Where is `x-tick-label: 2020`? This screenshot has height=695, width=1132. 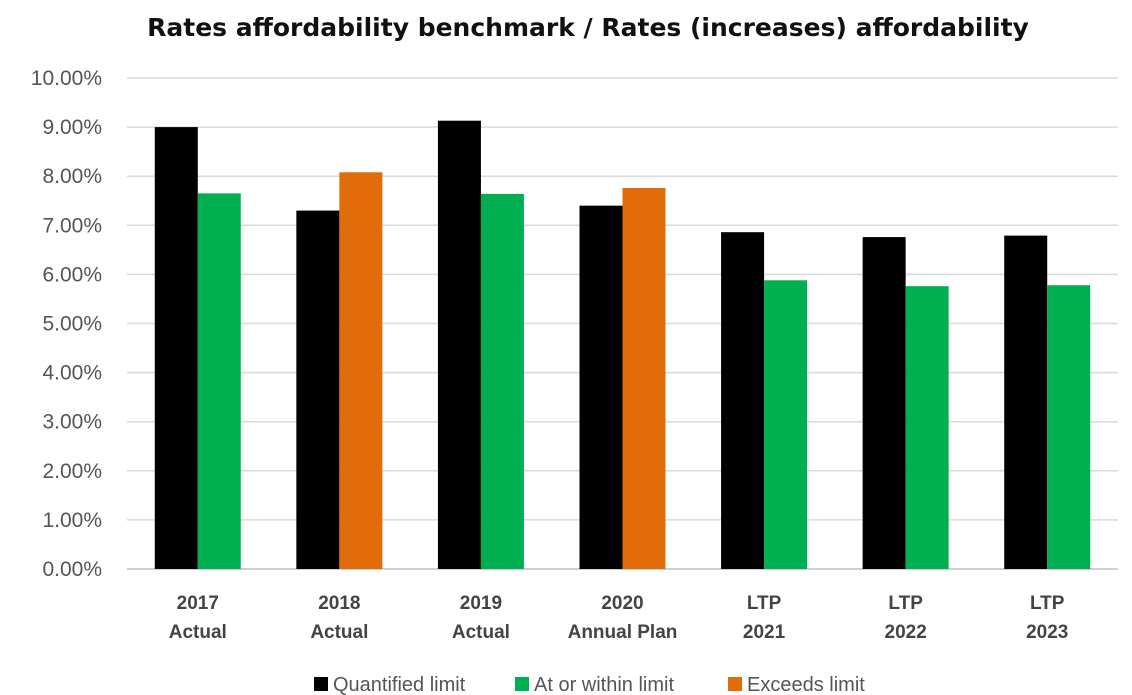 x-tick-label: 2020 is located at coordinates (622, 603).